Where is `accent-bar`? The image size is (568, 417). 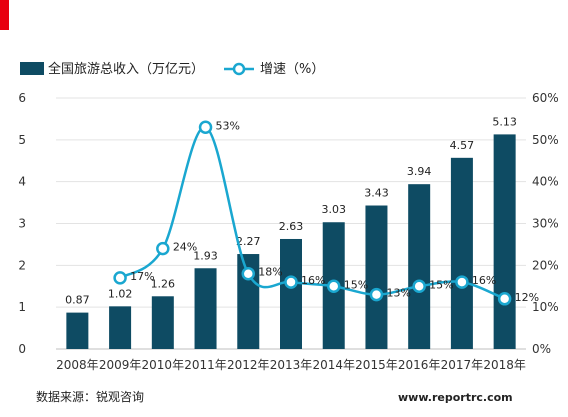 accent-bar is located at coordinates (4, 15).